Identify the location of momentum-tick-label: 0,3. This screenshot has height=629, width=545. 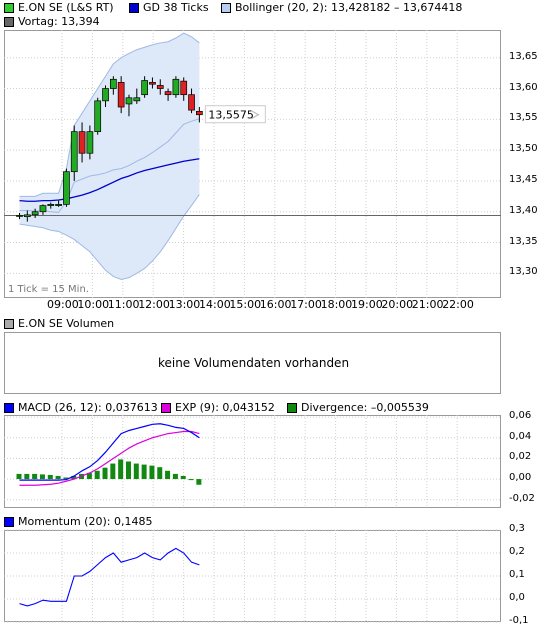
(517, 528).